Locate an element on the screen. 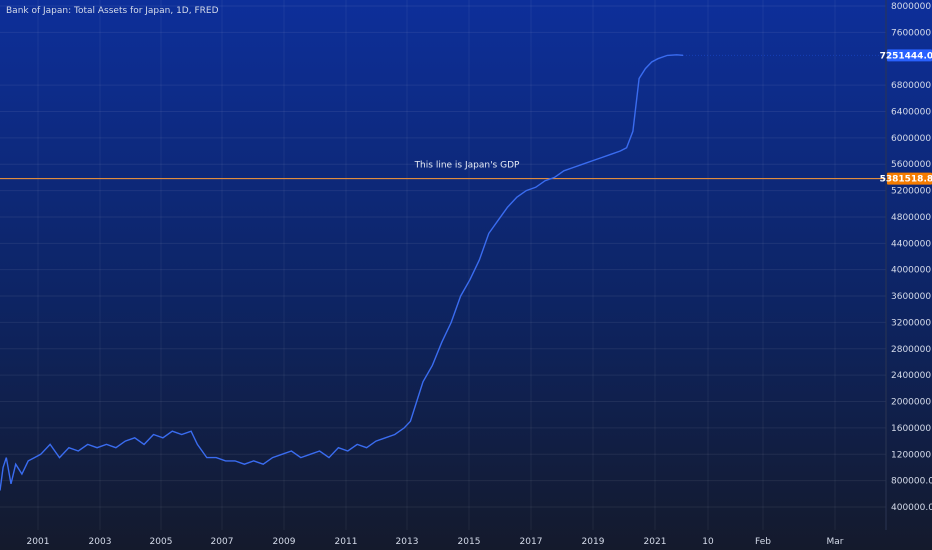 The height and width of the screenshot is (550, 932). last-value-badge-bg is located at coordinates (909, 55).